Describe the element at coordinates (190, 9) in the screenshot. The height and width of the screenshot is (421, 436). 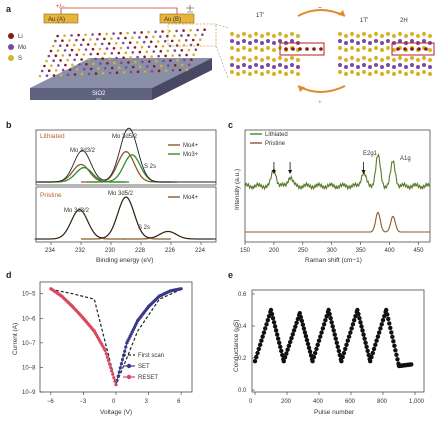
I see `ground-icon` at that location.